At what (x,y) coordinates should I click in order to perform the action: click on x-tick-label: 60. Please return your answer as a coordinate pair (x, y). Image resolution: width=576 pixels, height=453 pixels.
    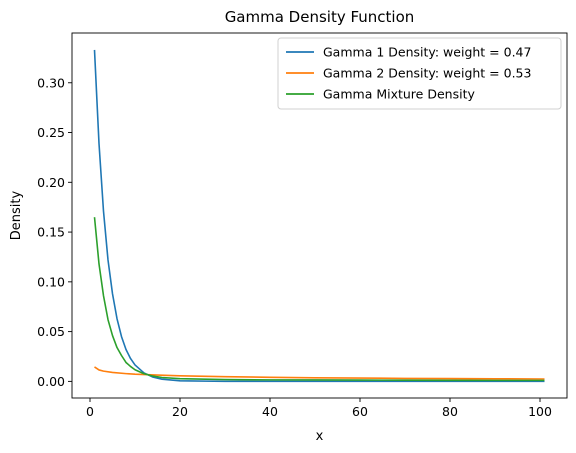
    Looking at the image, I should click on (360, 411).